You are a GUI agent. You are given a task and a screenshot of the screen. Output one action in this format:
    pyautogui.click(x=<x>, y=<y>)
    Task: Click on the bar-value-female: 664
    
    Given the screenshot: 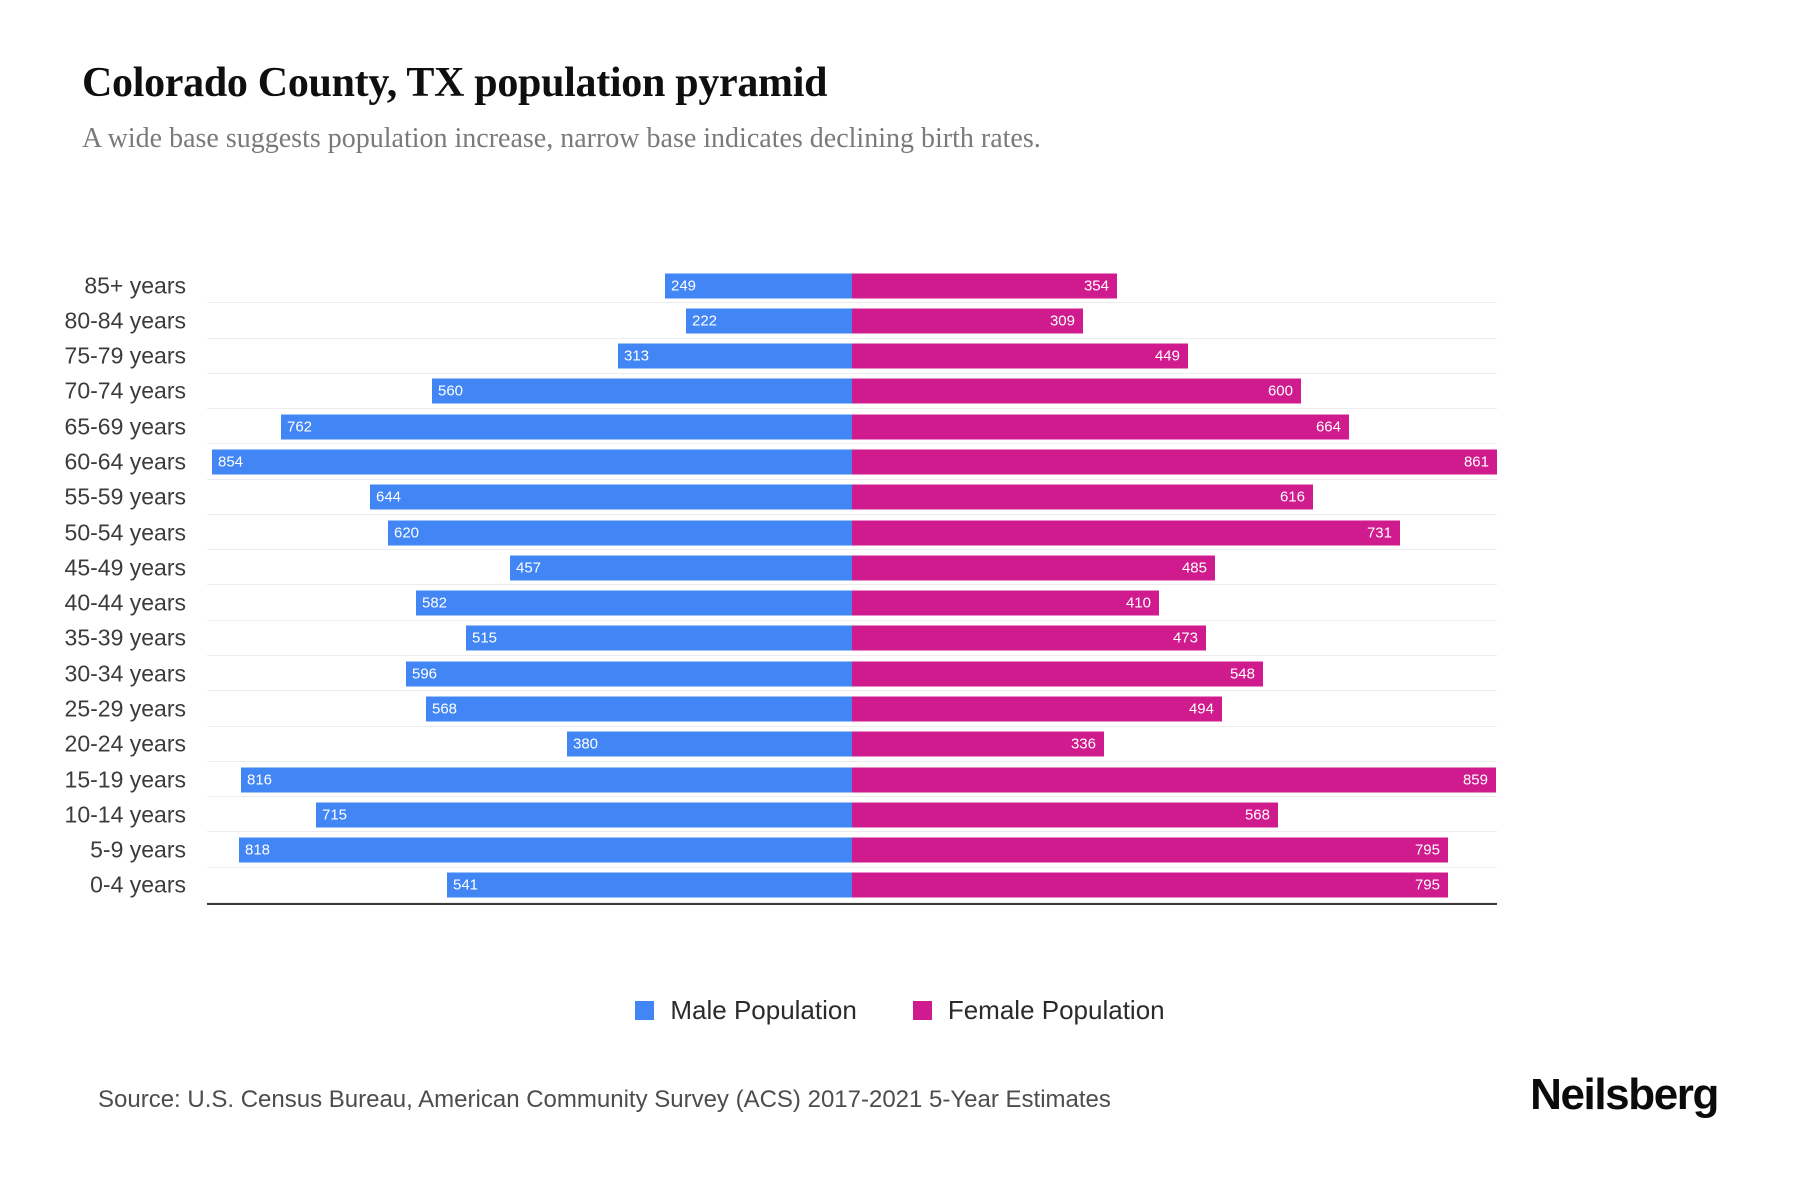 What is the action you would take?
    pyautogui.click(x=1328, y=427)
    